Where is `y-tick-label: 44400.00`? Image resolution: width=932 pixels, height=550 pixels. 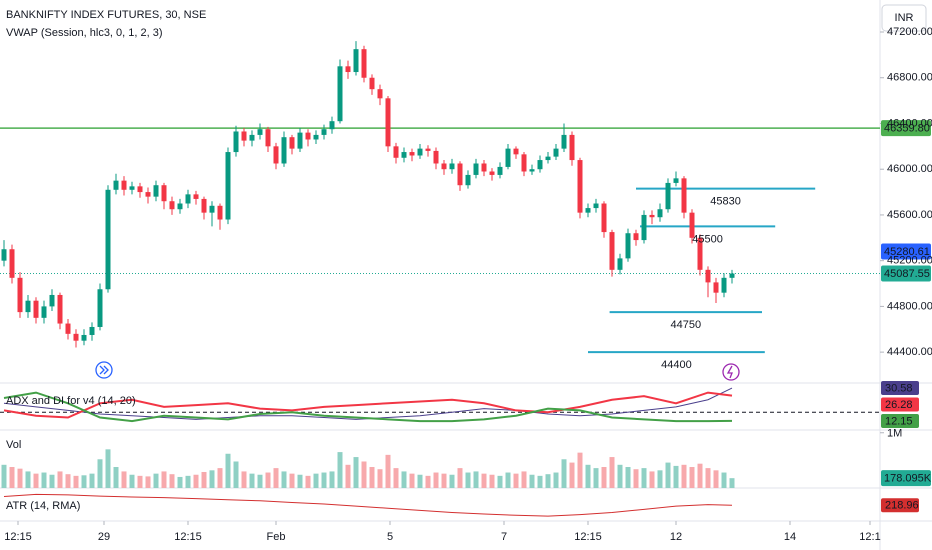
y-tick-label: 44400.00 is located at coordinates (909, 352).